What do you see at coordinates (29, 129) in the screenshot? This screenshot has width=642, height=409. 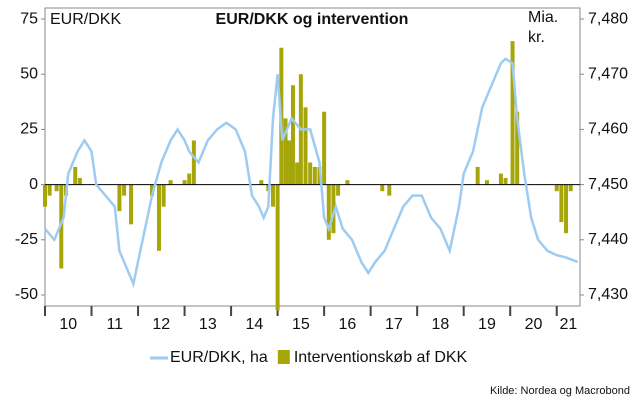 I see `y-tick-label: 25` at bounding box center [29, 129].